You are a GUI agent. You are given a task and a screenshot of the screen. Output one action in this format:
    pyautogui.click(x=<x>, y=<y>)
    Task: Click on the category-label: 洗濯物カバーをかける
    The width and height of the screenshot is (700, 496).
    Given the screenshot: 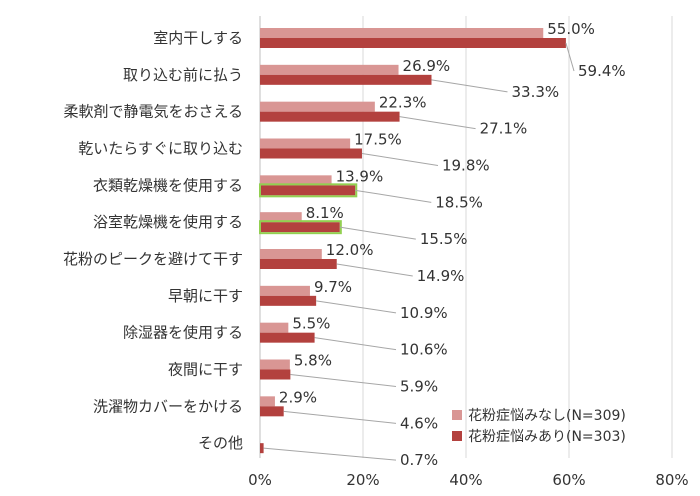 What is the action you would take?
    pyautogui.click(x=168, y=406)
    